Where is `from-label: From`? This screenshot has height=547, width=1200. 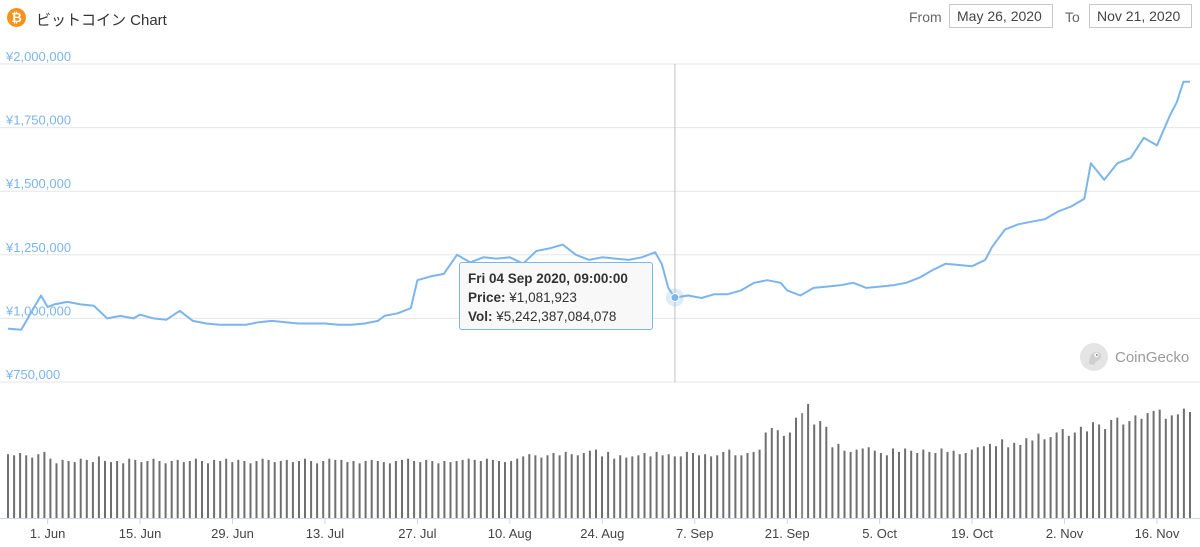 from-label: From is located at coordinates (925, 17).